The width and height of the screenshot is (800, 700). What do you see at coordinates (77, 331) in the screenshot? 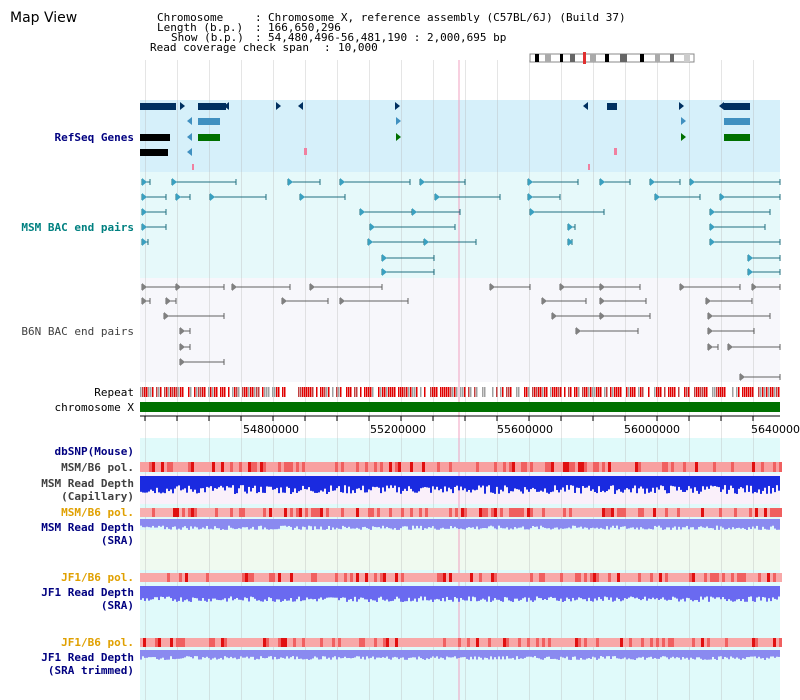
I see `b6n-bac-end-pairs-label: B6N BAC end pairs` at bounding box center [77, 331].